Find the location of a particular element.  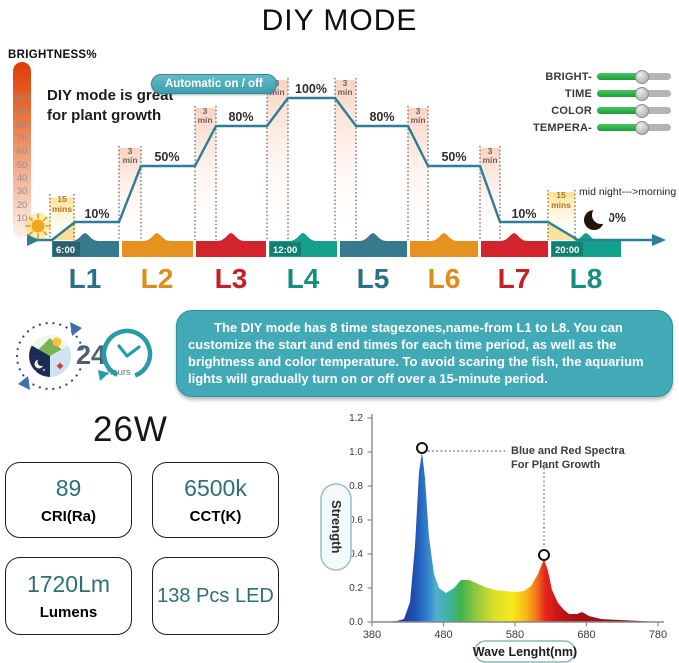

spectrum-annotation-line1: Blue and Red Spectra is located at coordinates (568, 451).